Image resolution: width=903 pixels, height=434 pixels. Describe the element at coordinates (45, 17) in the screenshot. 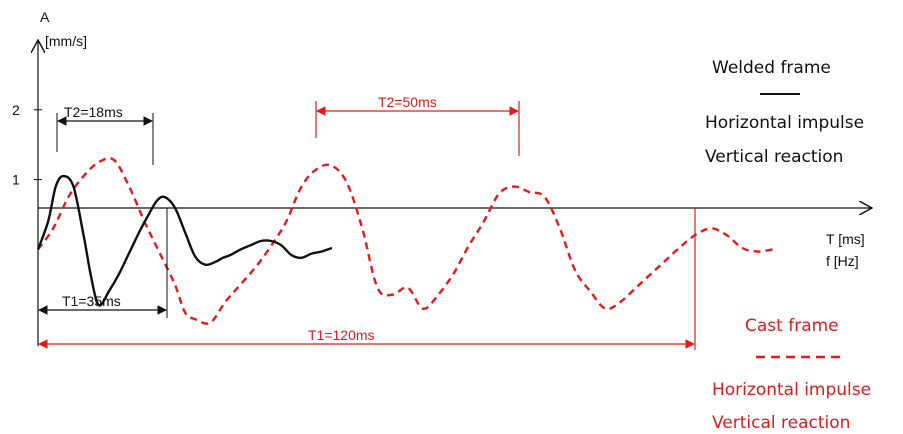

I see `y-axis-label-line1: A` at that location.